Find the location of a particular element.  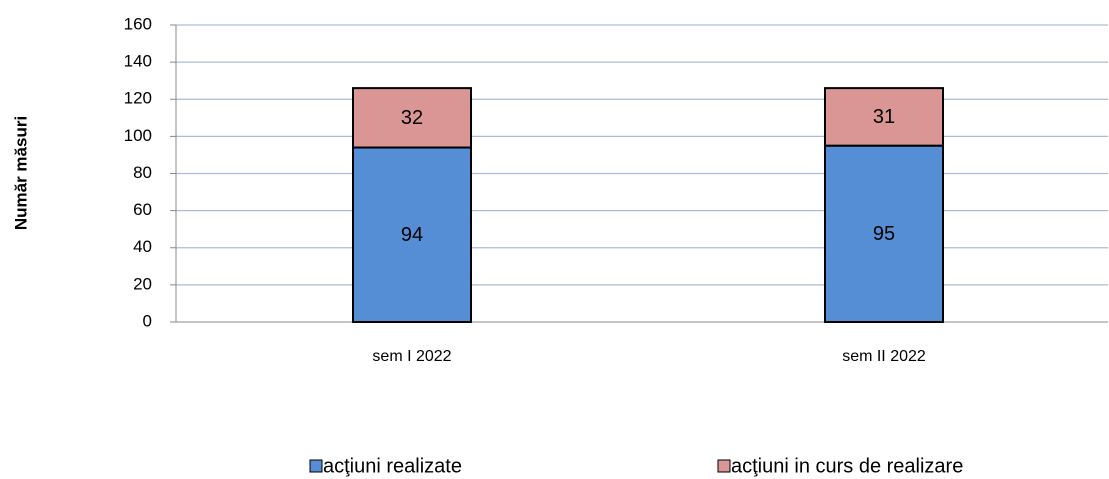

data-label: 32 is located at coordinates (412, 118).